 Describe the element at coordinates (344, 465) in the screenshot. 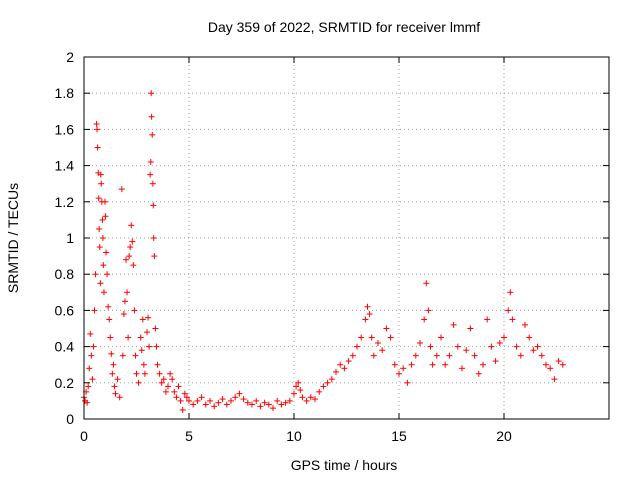

I see `x-axis-label: GPS time / hours` at that location.